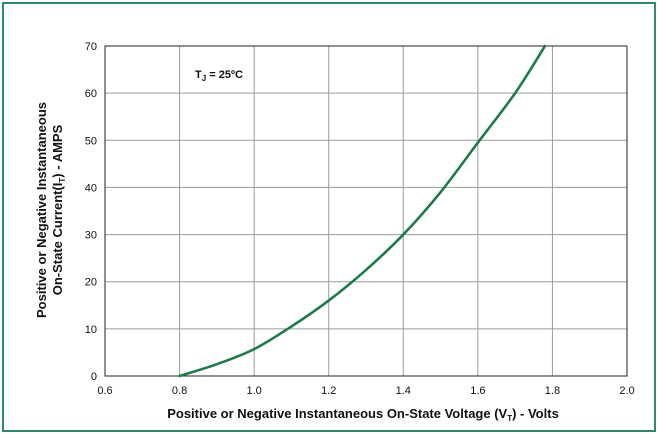 The height and width of the screenshot is (434, 660). I want to click on x-tick-label: 1.8, so click(552, 391).